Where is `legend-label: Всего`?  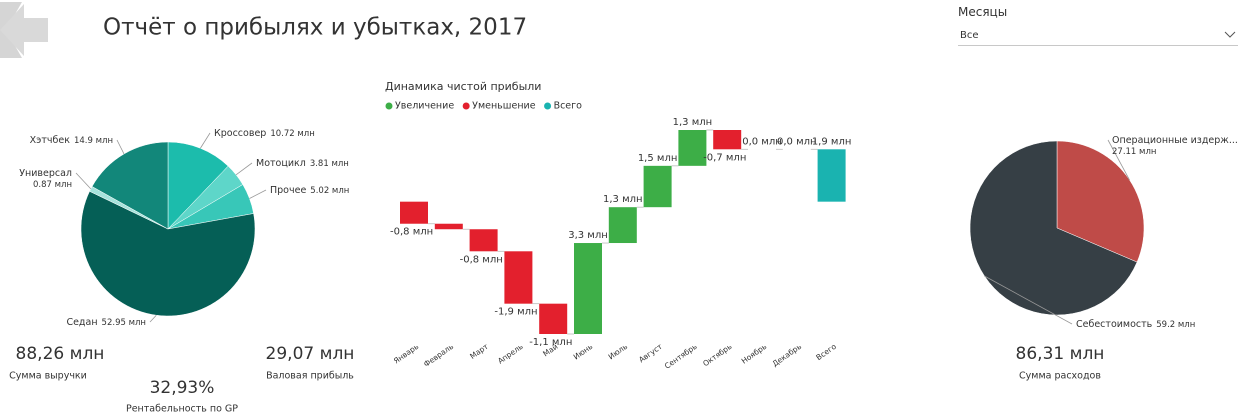
legend-label: Всего is located at coordinates (568, 106).